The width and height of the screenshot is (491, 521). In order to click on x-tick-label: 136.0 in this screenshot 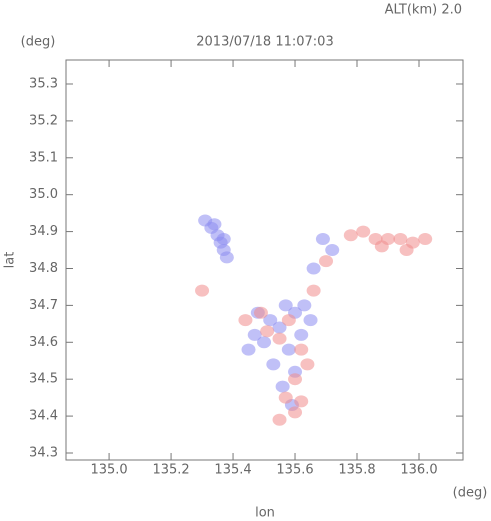, I will do `click(418, 470)`.